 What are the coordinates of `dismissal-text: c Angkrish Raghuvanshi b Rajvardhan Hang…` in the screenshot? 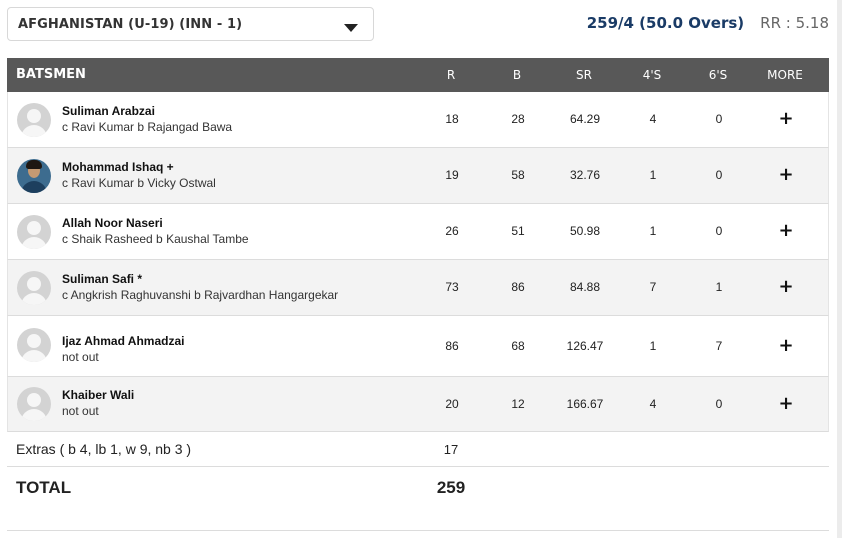 It's located at (200, 295).